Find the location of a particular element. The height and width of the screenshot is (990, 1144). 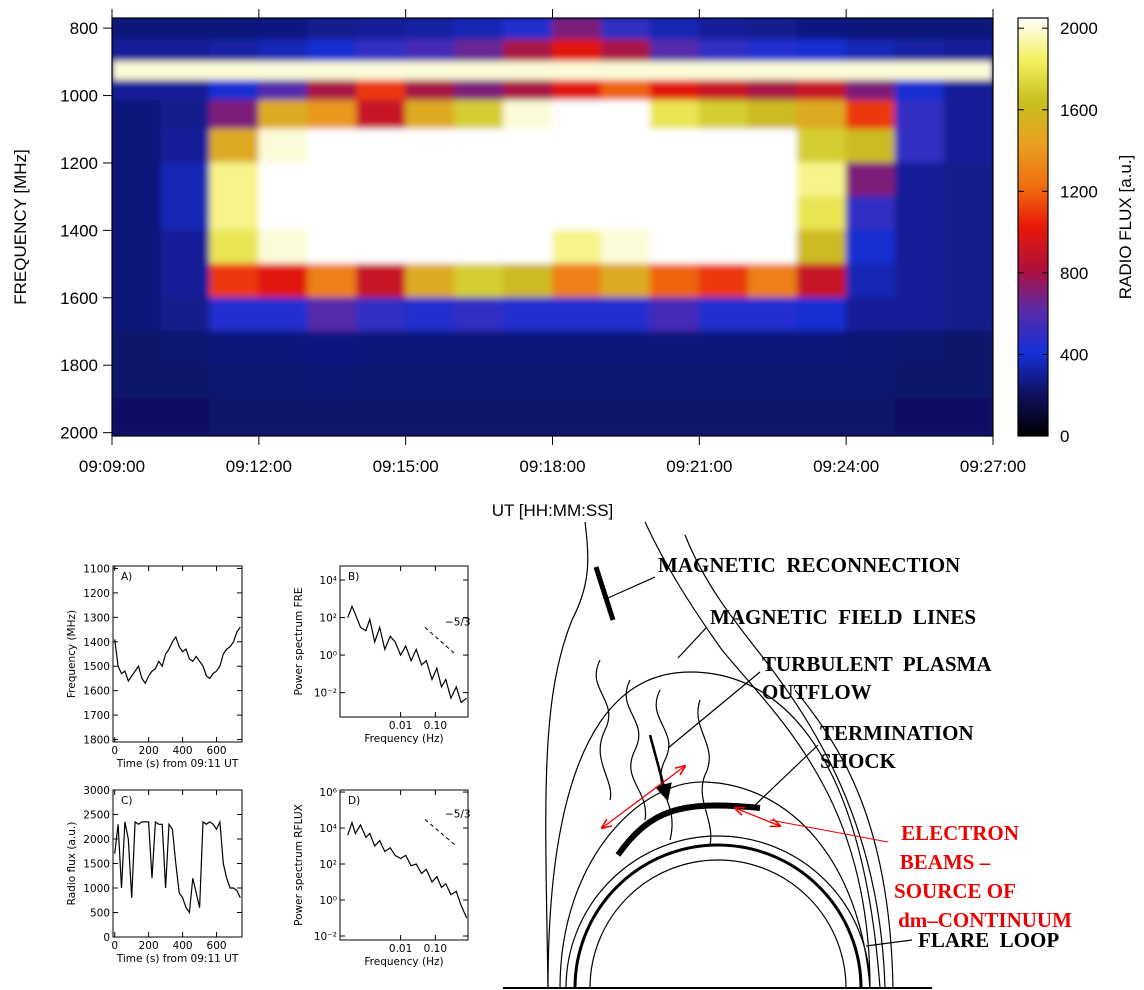

y-tick-label: 1100 is located at coordinates (96, 569).